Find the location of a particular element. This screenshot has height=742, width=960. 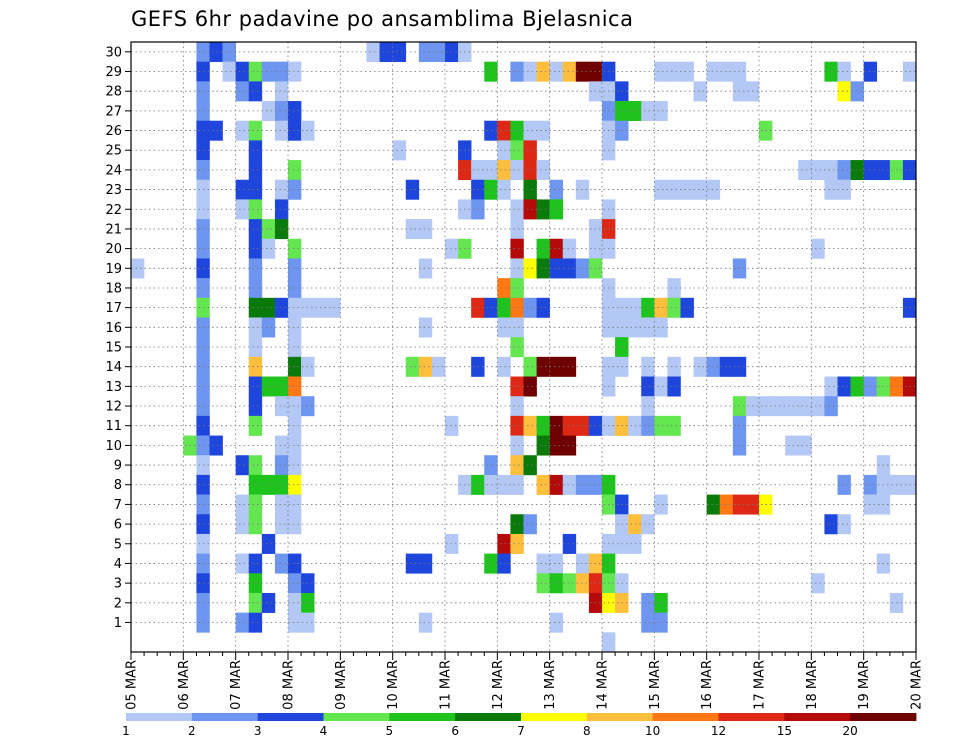

colorbar-label: 12 is located at coordinates (718, 731).